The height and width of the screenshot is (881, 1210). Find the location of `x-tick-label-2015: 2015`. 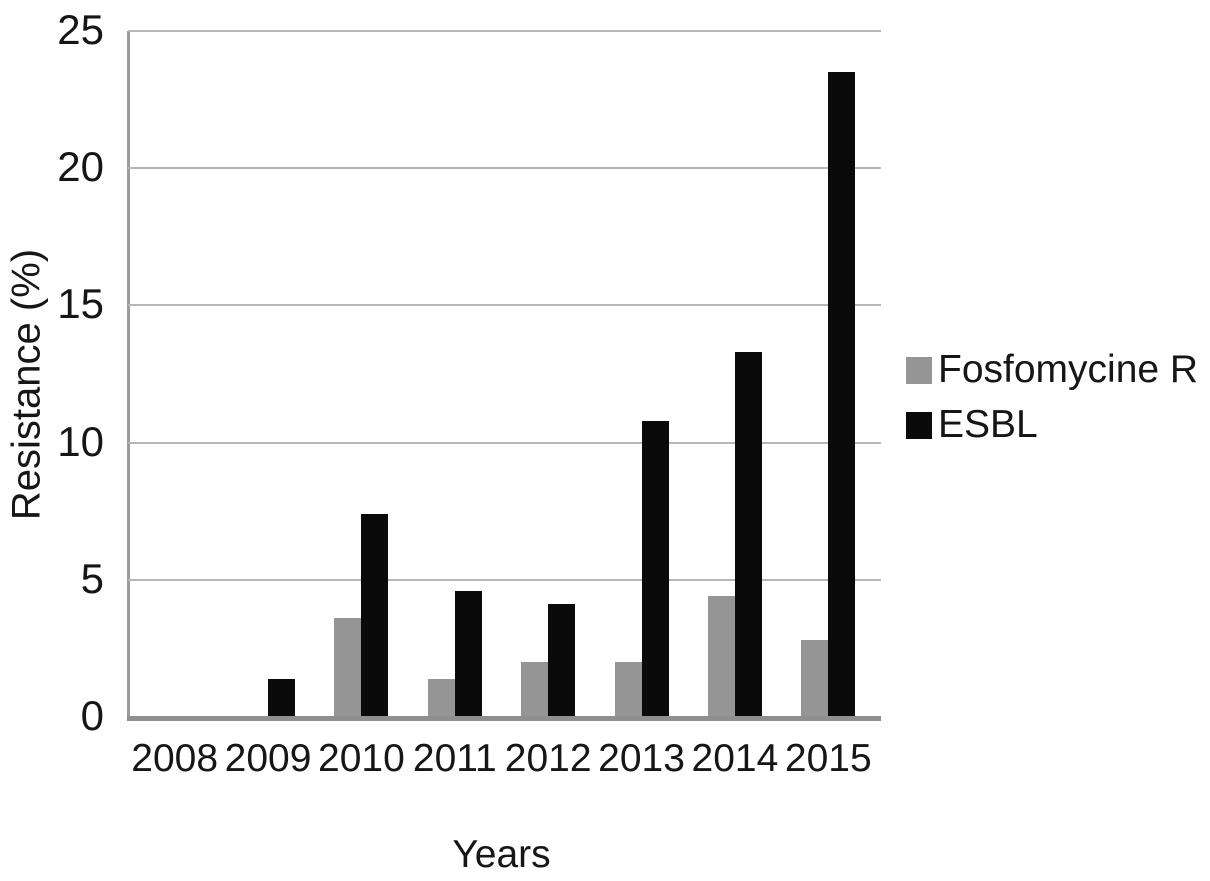

x-tick-label-2015: 2015 is located at coordinates (828, 758).